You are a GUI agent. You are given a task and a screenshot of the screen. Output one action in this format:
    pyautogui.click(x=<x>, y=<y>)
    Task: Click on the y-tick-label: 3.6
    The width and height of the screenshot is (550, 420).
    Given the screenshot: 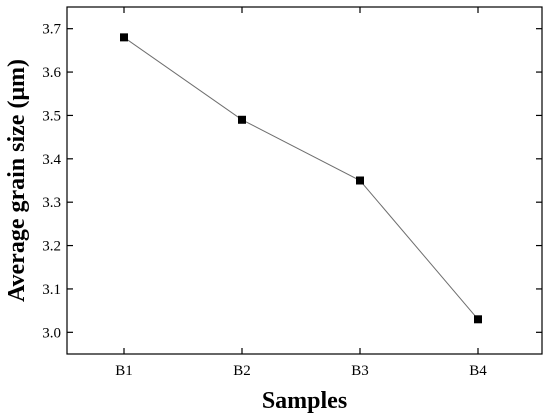 What is the action you would take?
    pyautogui.click(x=51, y=73)
    